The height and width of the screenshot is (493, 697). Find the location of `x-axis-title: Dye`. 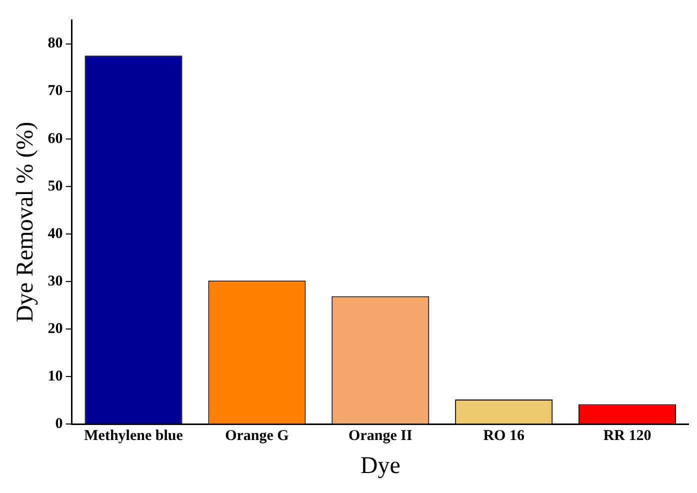

x-axis-title: Dye is located at coordinates (380, 465).